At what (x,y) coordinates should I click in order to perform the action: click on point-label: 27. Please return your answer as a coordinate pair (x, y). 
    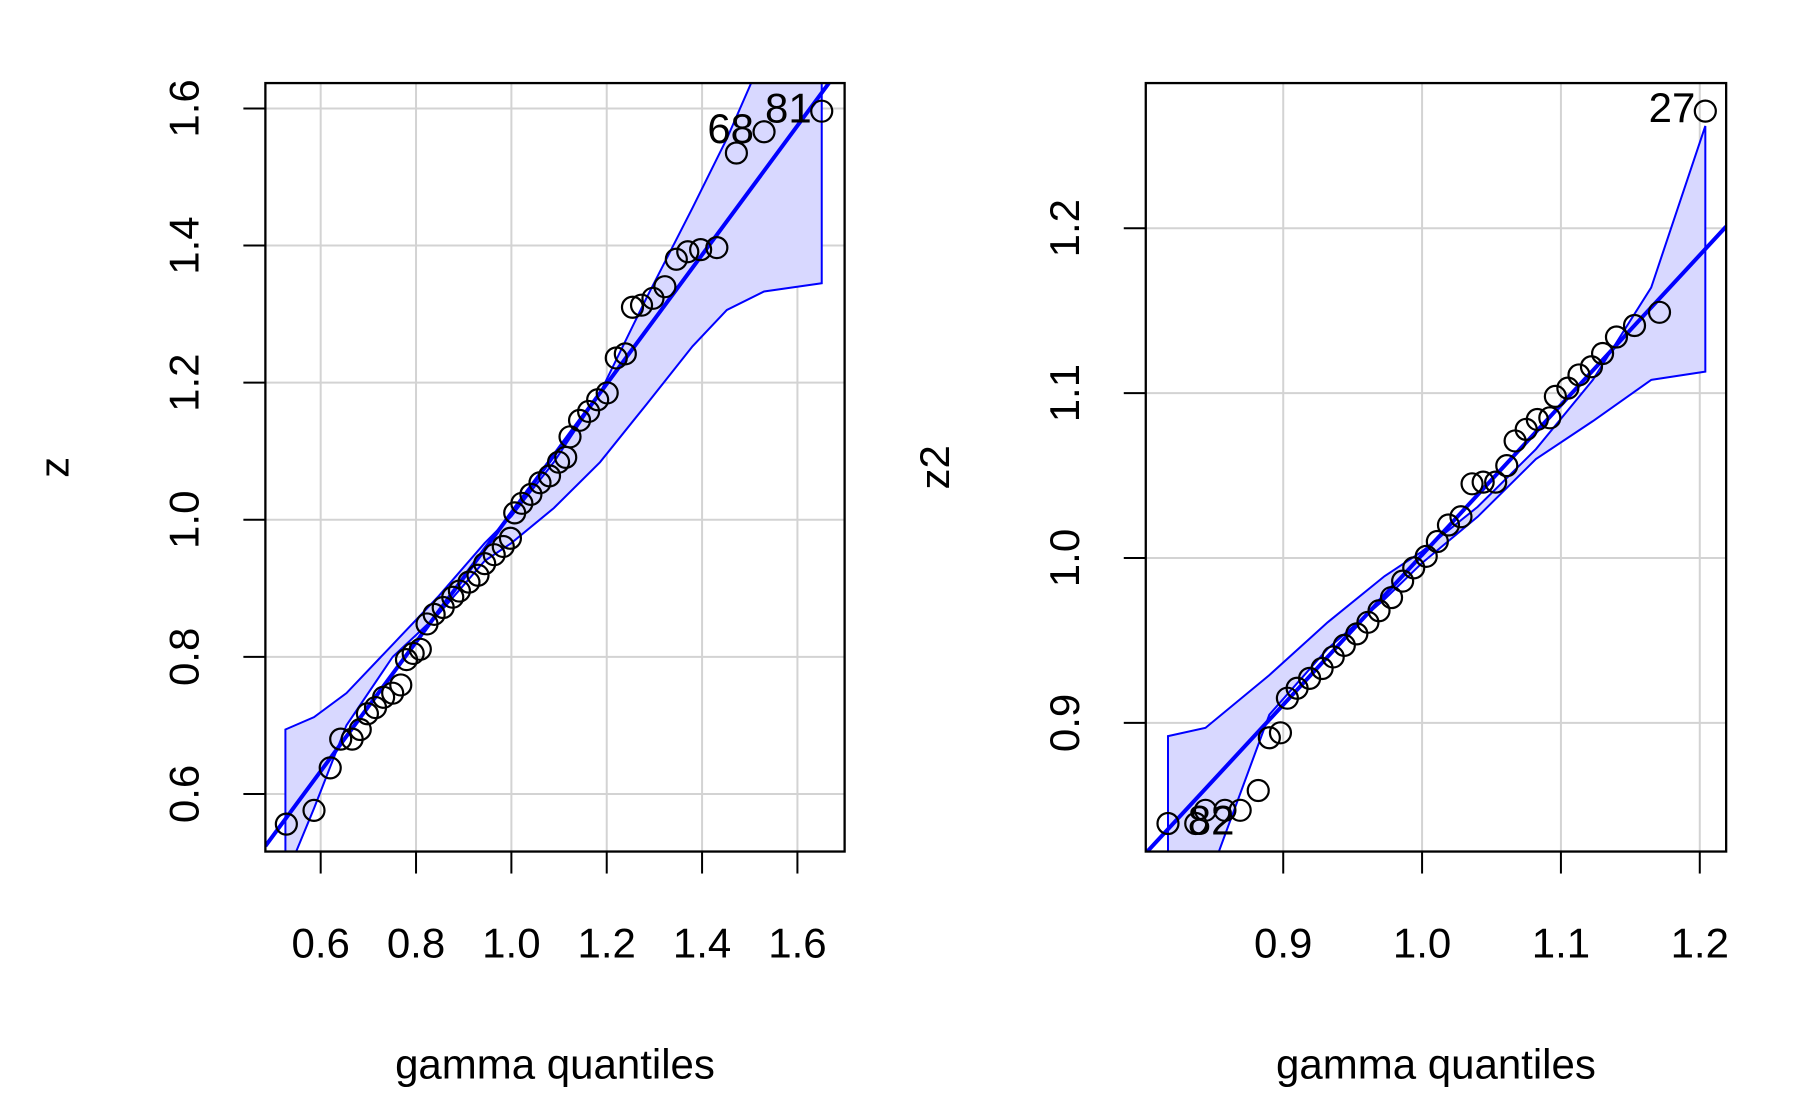
    Looking at the image, I should click on (1672, 107).